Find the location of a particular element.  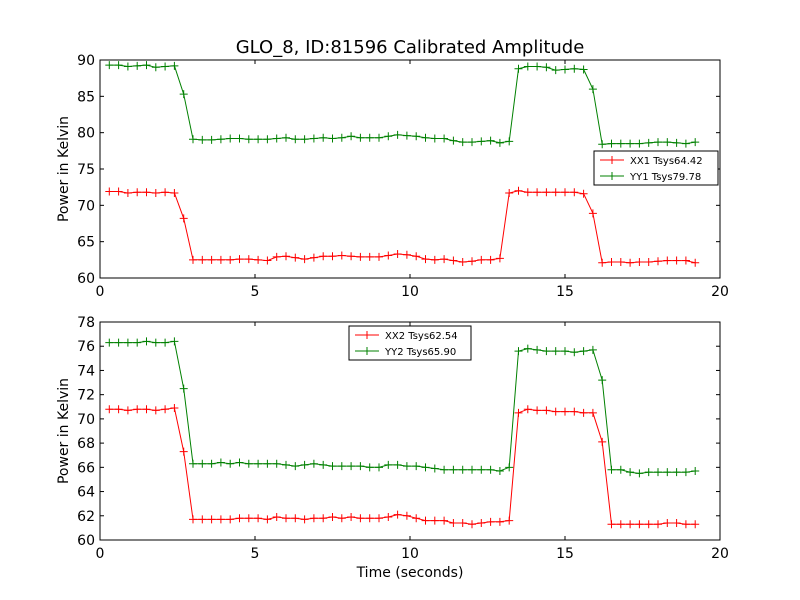

x-axis-label: Time (seconds) is located at coordinates (410, 573).